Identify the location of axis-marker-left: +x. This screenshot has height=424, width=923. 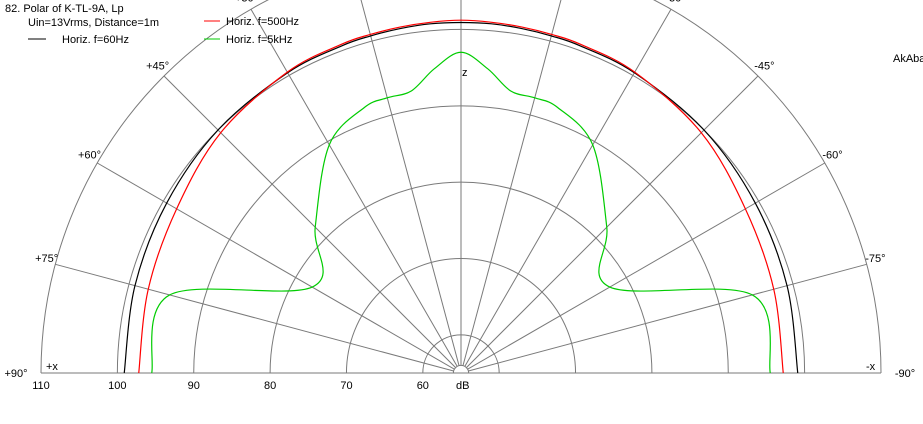
(52, 367).